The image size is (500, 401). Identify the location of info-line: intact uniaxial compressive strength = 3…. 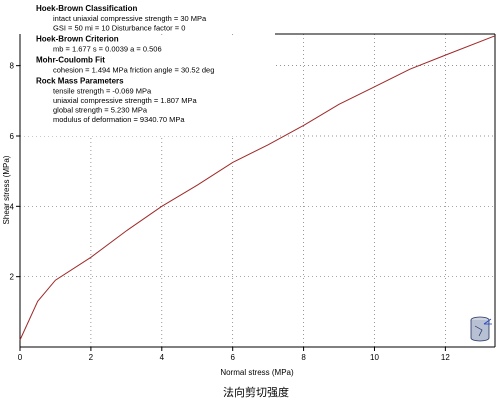
(130, 18).